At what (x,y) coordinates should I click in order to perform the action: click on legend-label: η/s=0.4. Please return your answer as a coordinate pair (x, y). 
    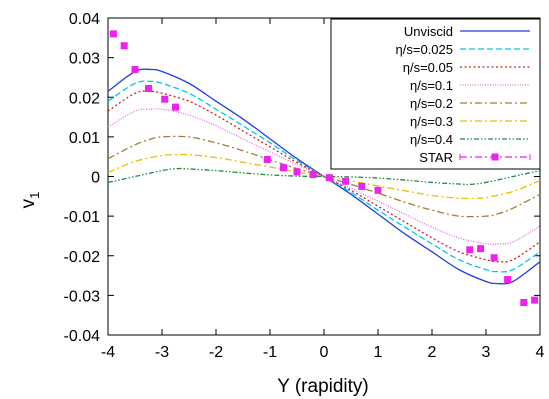
    Looking at the image, I should click on (431, 139).